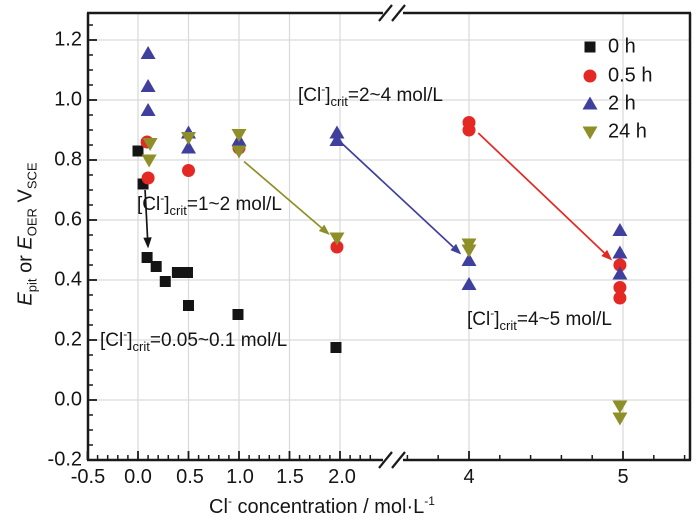  What do you see at coordinates (623, 477) in the screenshot?
I see `x-tick-label: 5` at bounding box center [623, 477].